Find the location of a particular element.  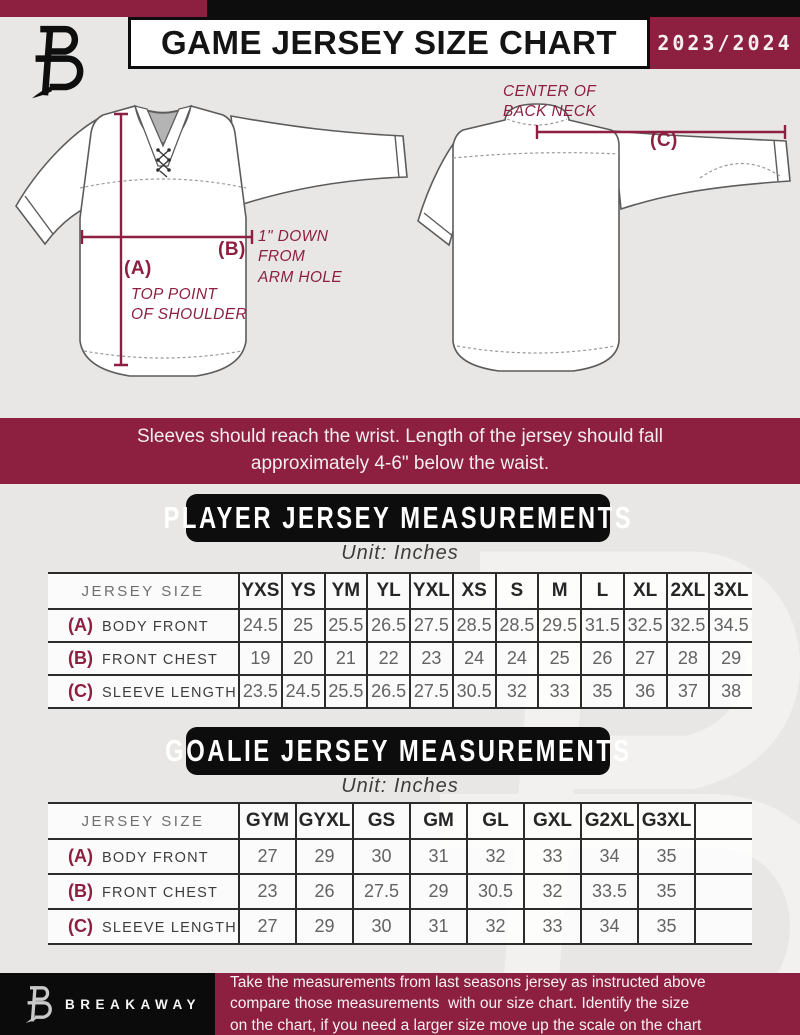

footer-brand-block: BREAKAWAY is located at coordinates (107, 1004).